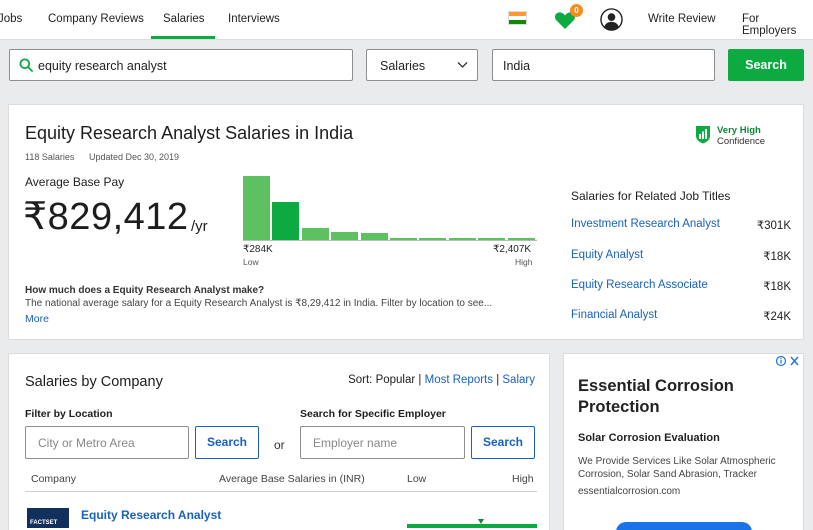  What do you see at coordinates (395, 380) in the screenshot?
I see `sort-popular: Popular` at bounding box center [395, 380].